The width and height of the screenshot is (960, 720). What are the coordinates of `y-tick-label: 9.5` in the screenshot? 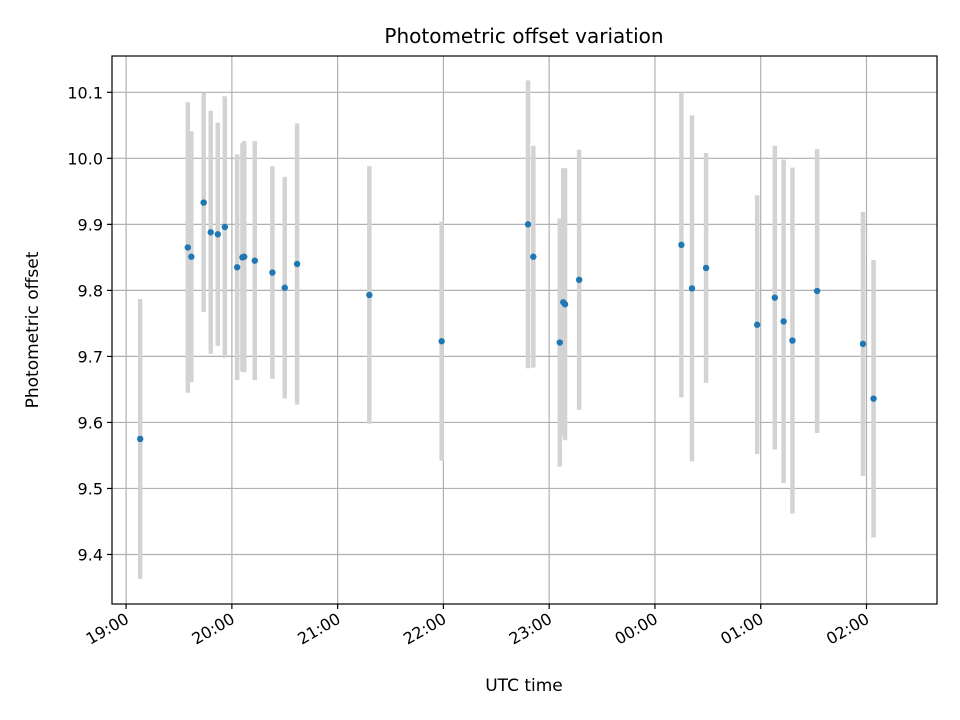 It's located at (90, 488).